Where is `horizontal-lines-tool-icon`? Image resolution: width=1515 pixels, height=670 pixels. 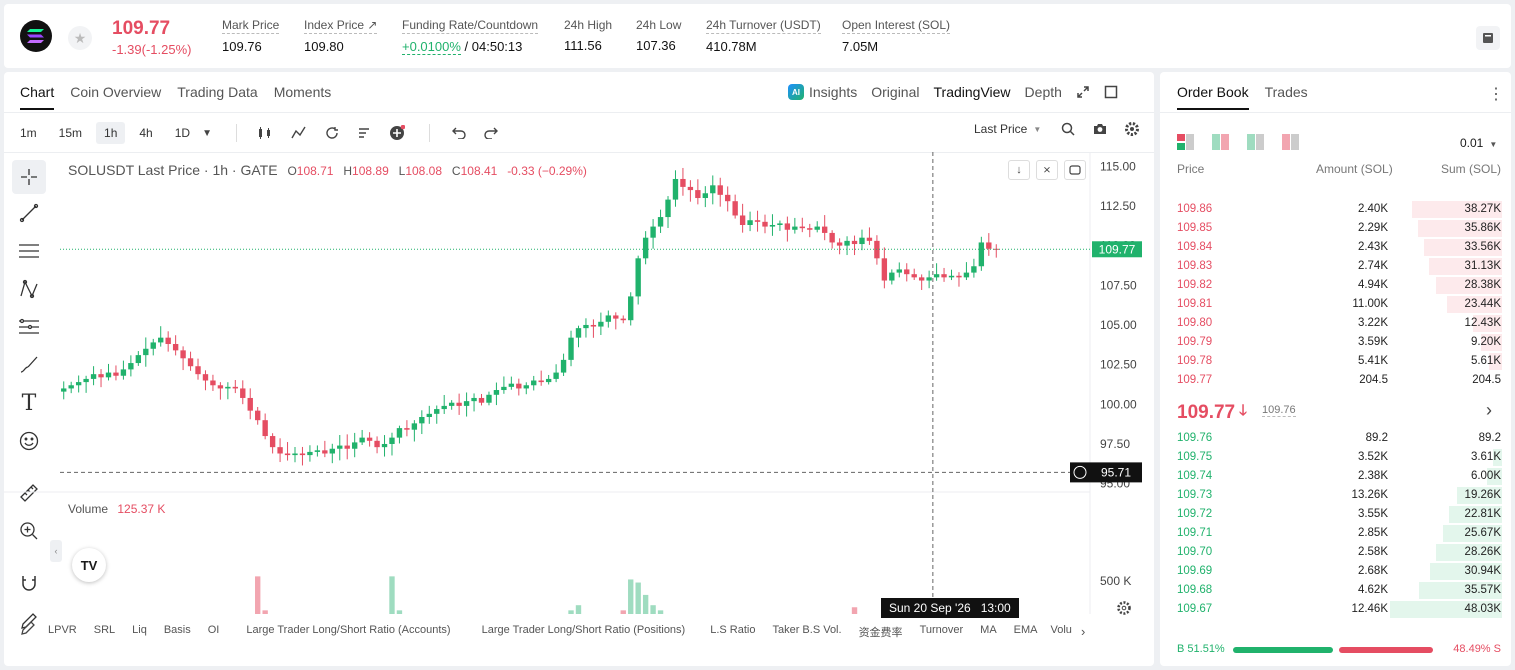
horizontal-lines-tool-icon is located at coordinates (29, 251).